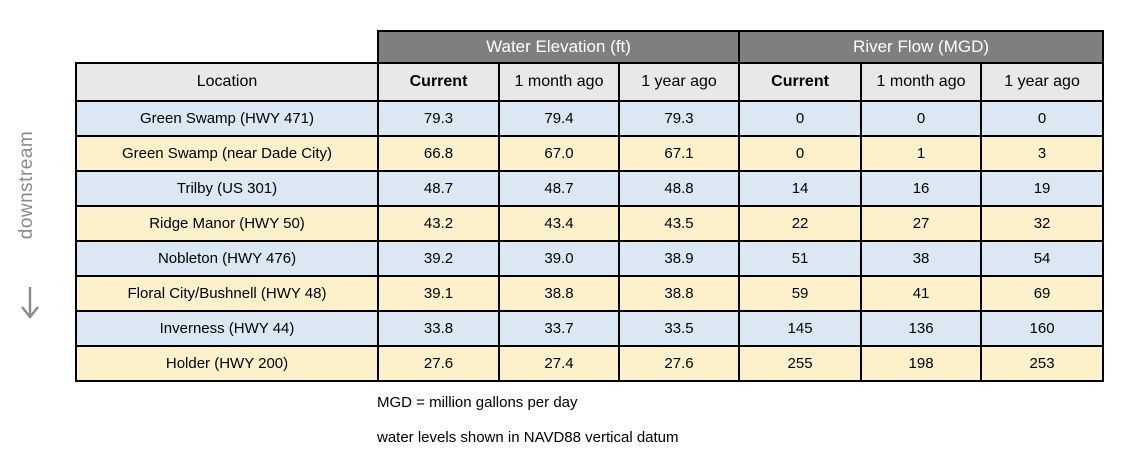 The width and height of the screenshot is (1129, 471). Describe the element at coordinates (921, 293) in the screenshot. I see `rf-month-cell: 41` at that location.